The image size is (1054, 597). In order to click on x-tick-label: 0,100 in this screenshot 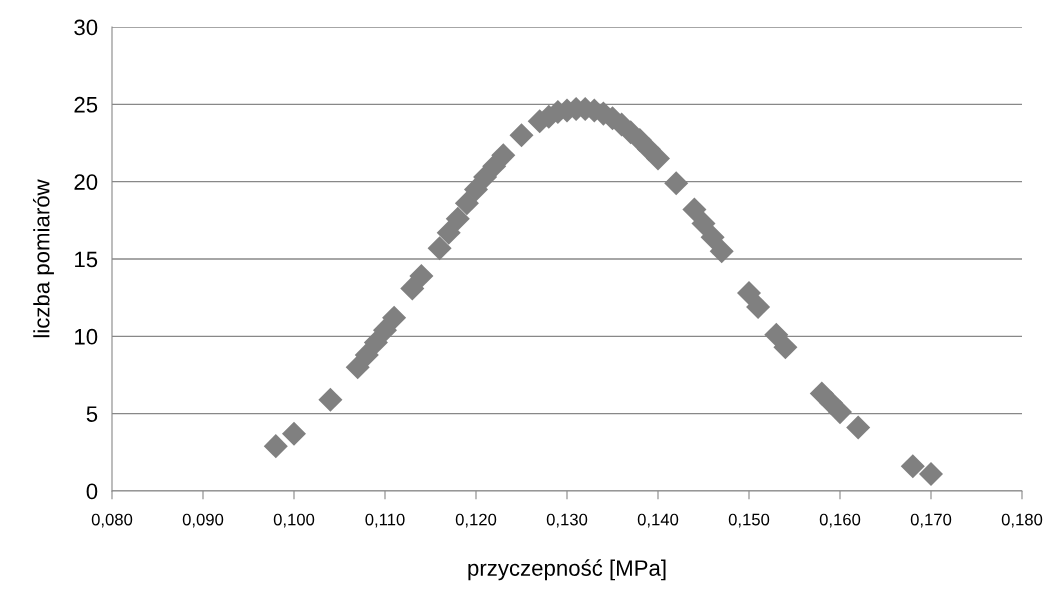, I will do `click(294, 520)`.